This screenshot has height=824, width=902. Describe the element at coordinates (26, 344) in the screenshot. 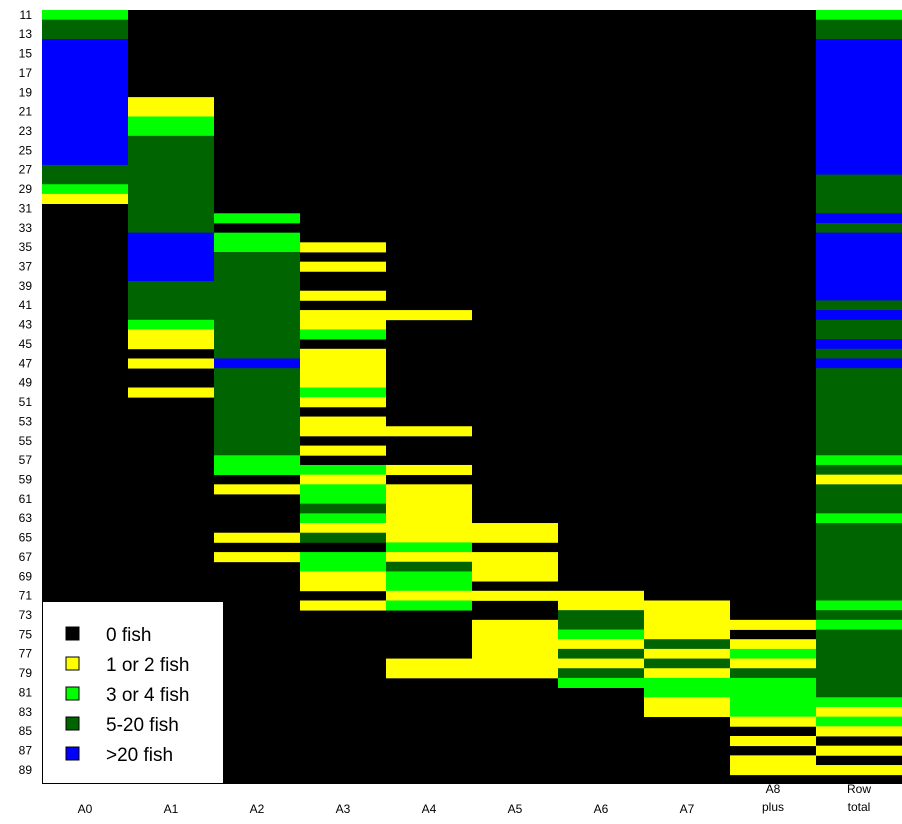

I see `y-tick-label-45: 45` at that location.